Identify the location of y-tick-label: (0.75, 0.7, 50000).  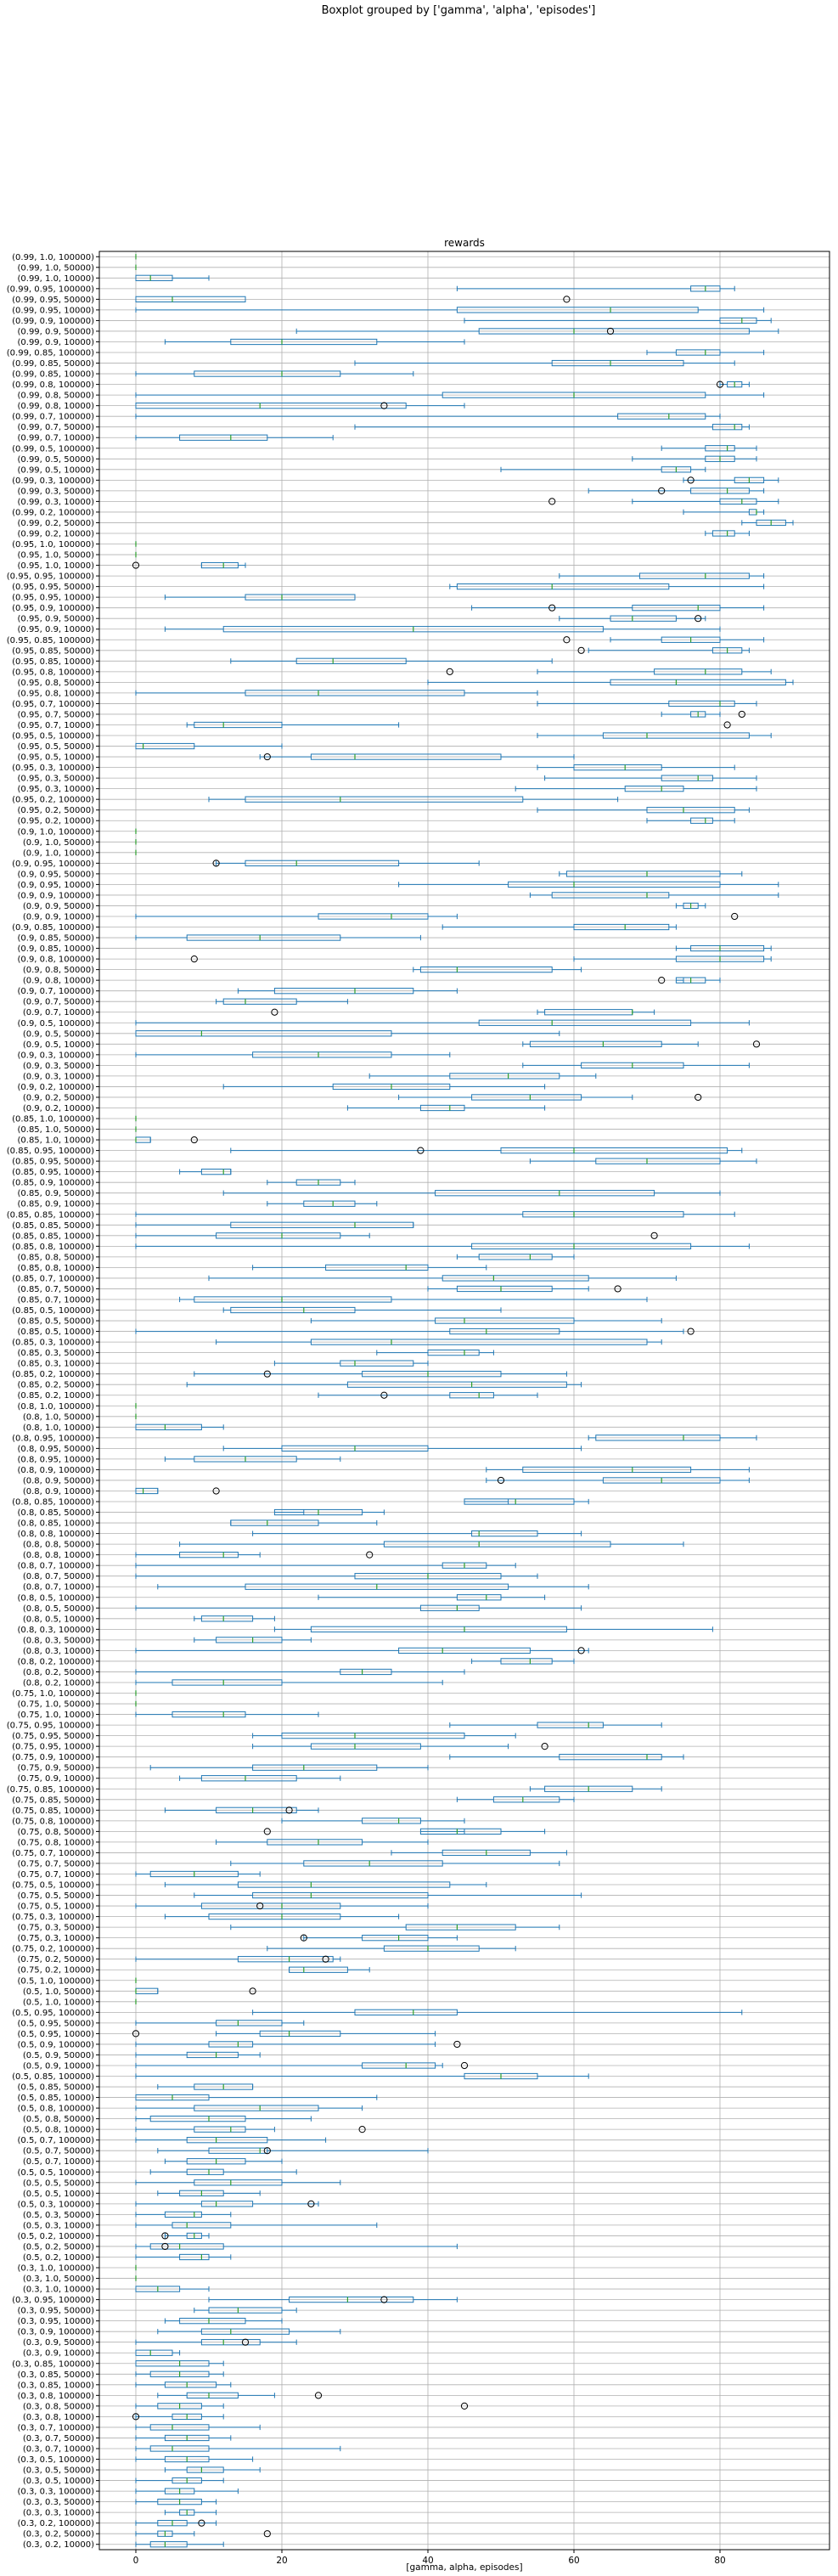
(57, 1864).